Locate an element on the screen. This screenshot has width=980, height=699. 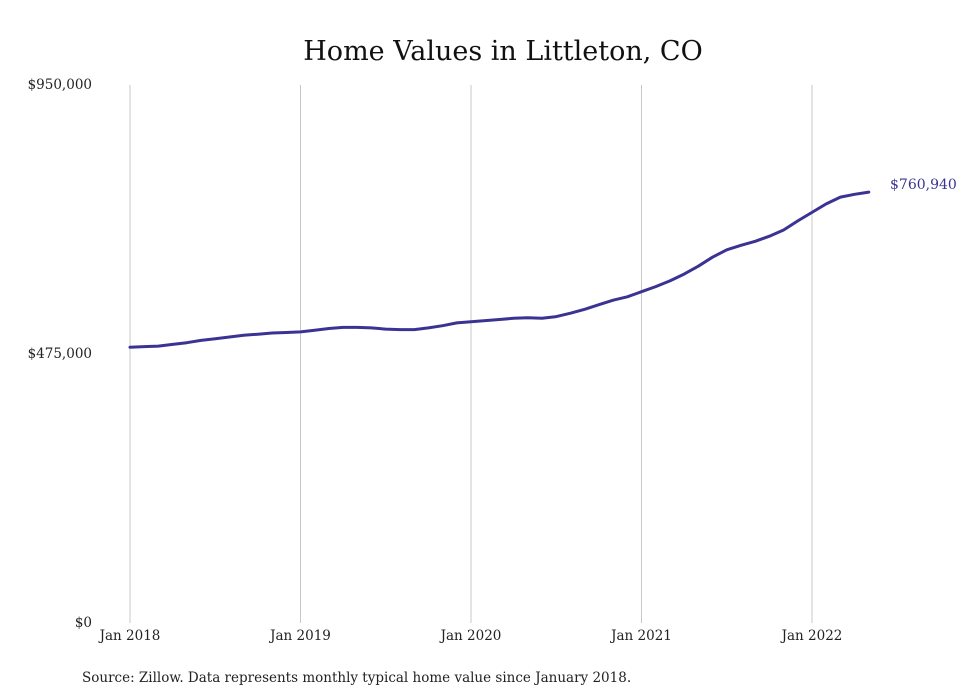
chart-title: Home Values in Littleton, CO is located at coordinates (502, 51).